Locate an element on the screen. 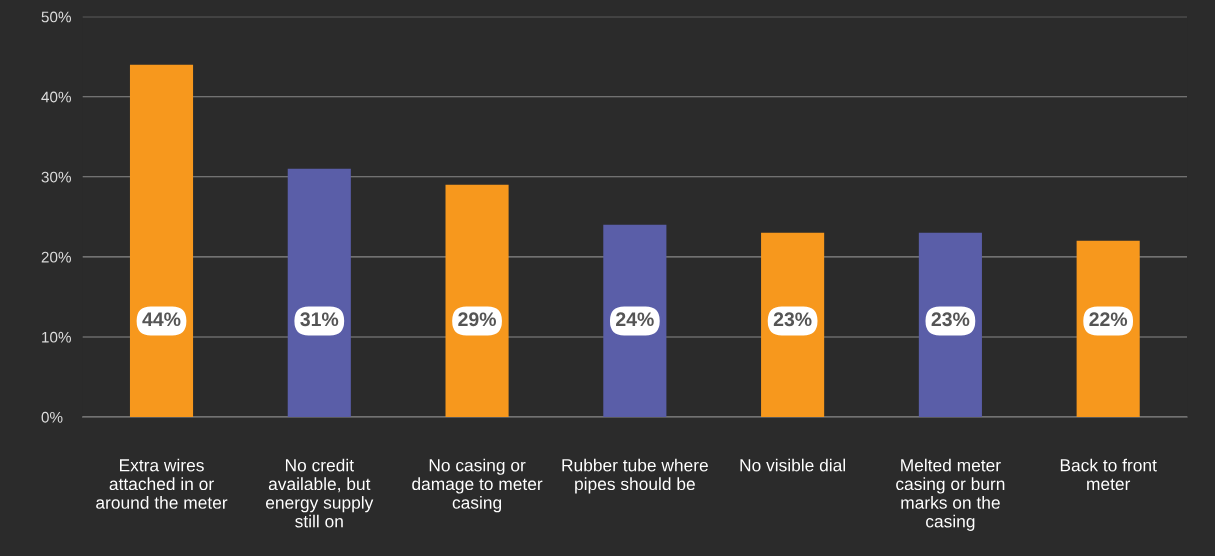 Image resolution: width=1215 pixels, height=556 pixels. y-tick-label: 30% is located at coordinates (56, 177).